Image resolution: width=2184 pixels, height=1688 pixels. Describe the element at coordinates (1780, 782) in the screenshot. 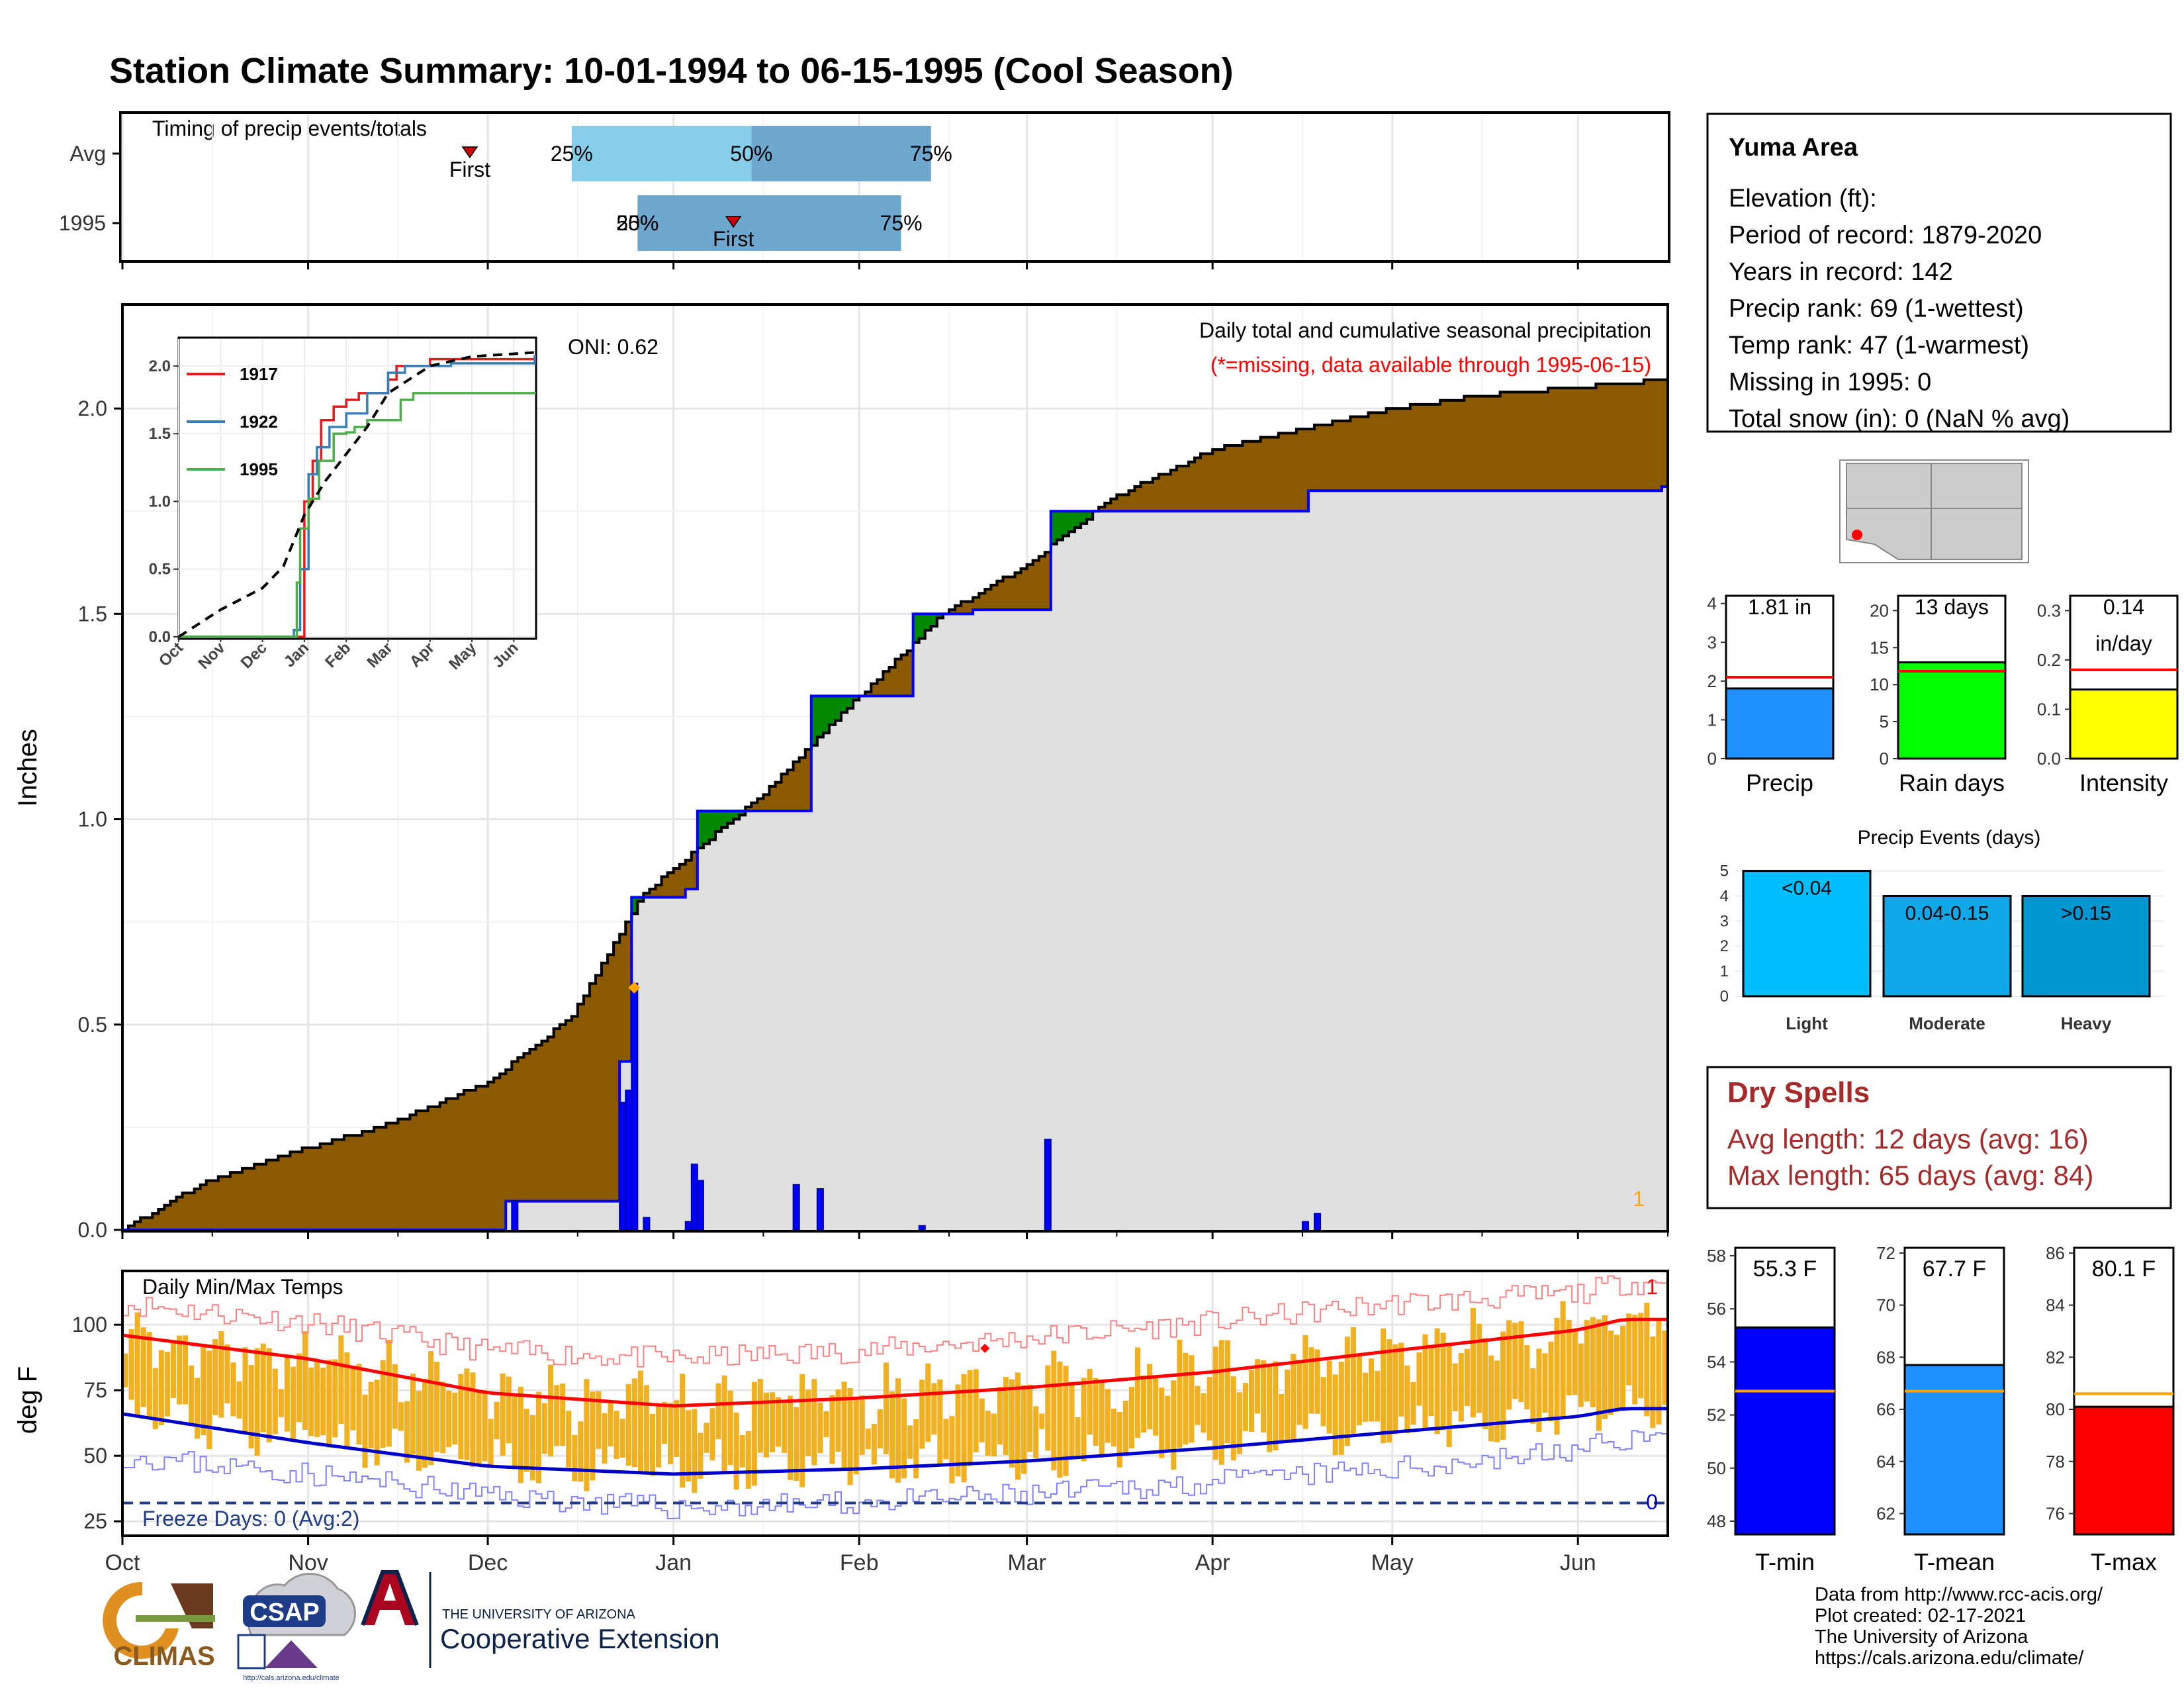

I see `stat-label: Precip` at that location.